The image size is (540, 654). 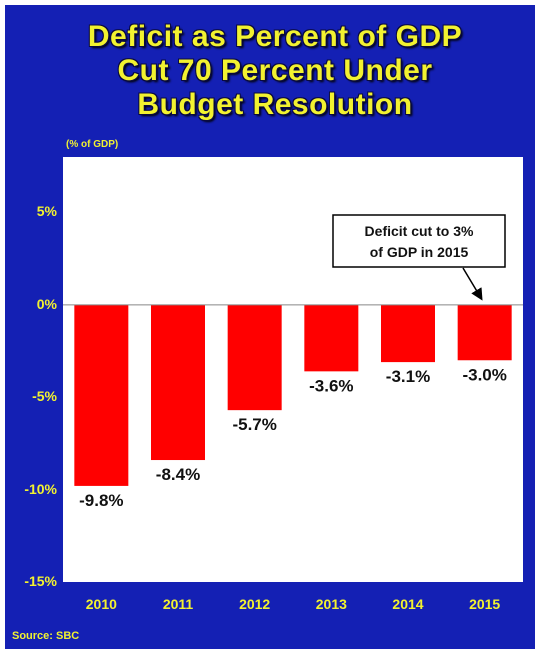 What do you see at coordinates (485, 604) in the screenshot?
I see `x-tick-label-2015: 2015` at bounding box center [485, 604].